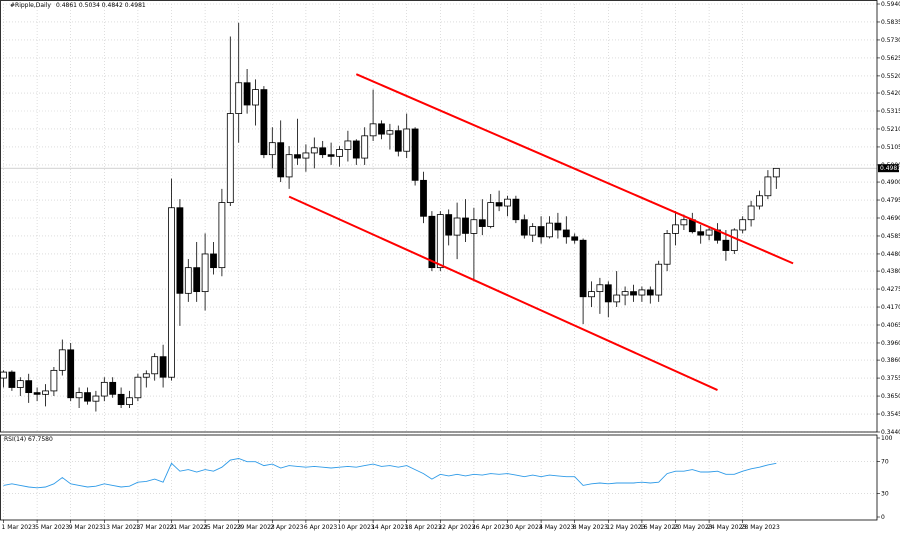 The width and height of the screenshot is (900, 534). Describe the element at coordinates (890, 147) in the screenshot. I see `price-tick-label: 0.5105` at that location.